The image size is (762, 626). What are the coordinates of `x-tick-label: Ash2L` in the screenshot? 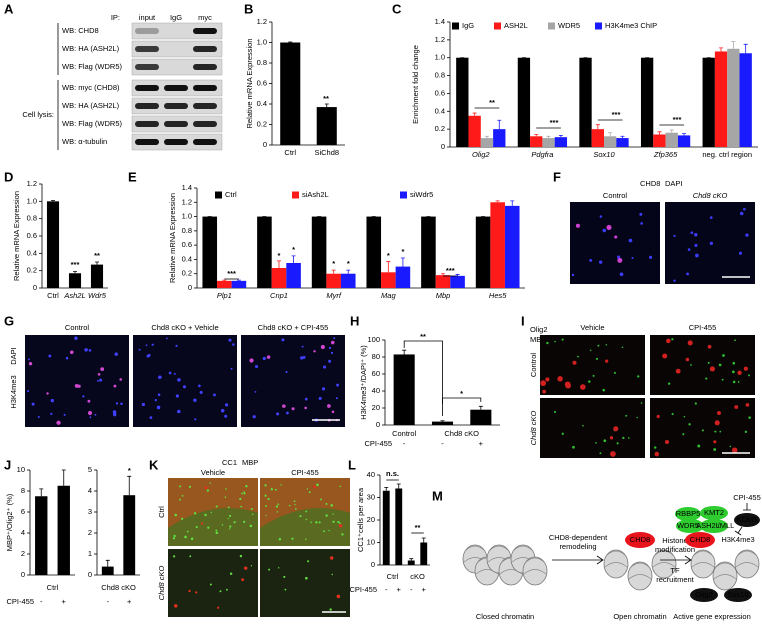 It's located at (74, 295).